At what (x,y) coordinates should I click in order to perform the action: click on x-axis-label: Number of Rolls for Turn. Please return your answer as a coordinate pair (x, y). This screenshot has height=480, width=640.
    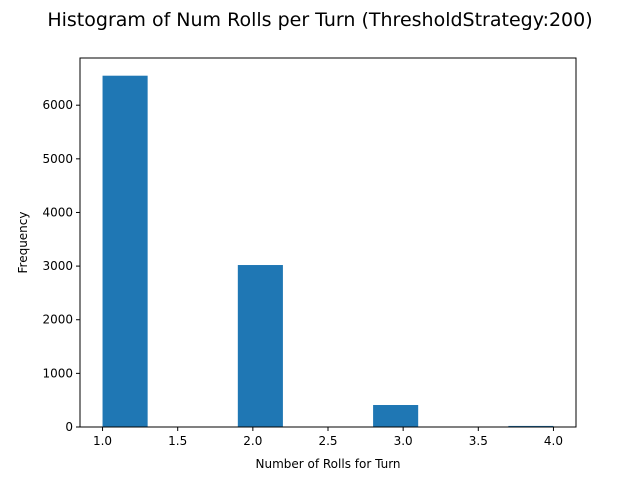
    Looking at the image, I should click on (327, 464).